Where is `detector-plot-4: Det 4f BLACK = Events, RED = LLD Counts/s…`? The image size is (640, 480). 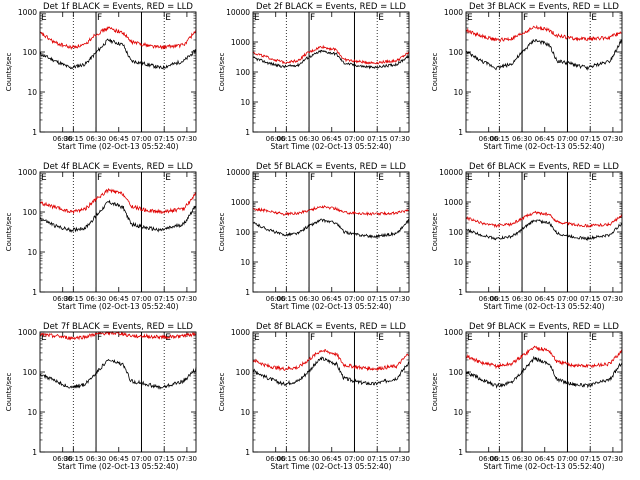
detector-plot-4: Det 4f BLACK = Events, RED = LLD Counts/s… is located at coordinates (101, 236).